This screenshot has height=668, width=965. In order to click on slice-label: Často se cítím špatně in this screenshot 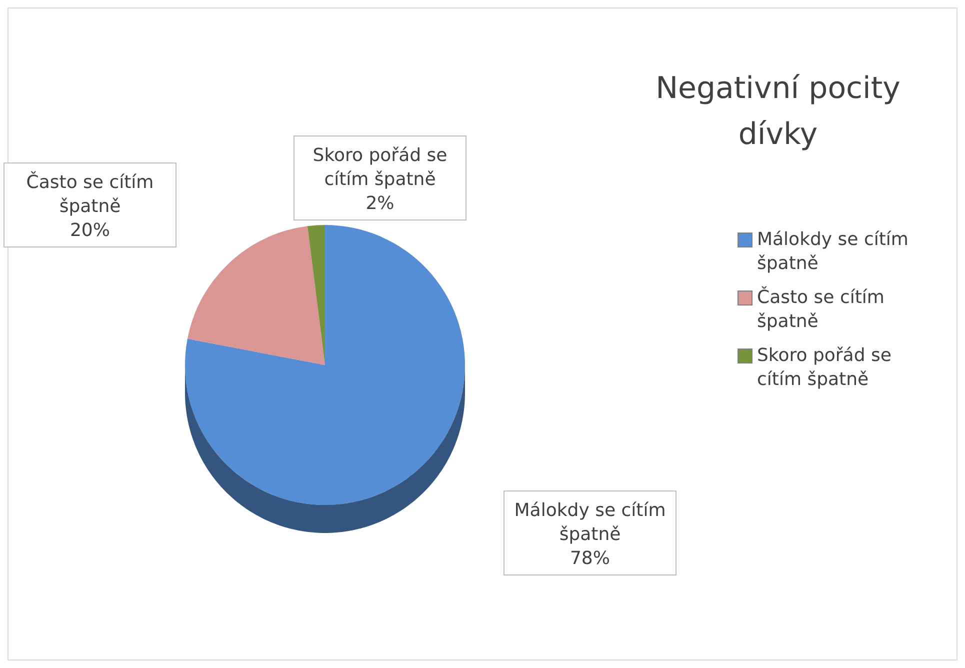, I will do `click(90, 194)`.